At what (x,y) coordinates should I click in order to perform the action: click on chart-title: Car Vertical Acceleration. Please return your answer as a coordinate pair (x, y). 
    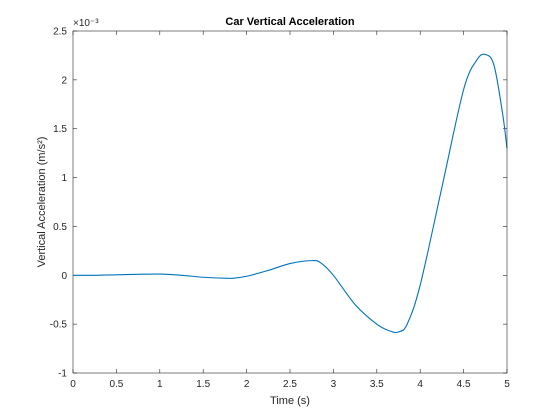
    Looking at the image, I should click on (289, 22).